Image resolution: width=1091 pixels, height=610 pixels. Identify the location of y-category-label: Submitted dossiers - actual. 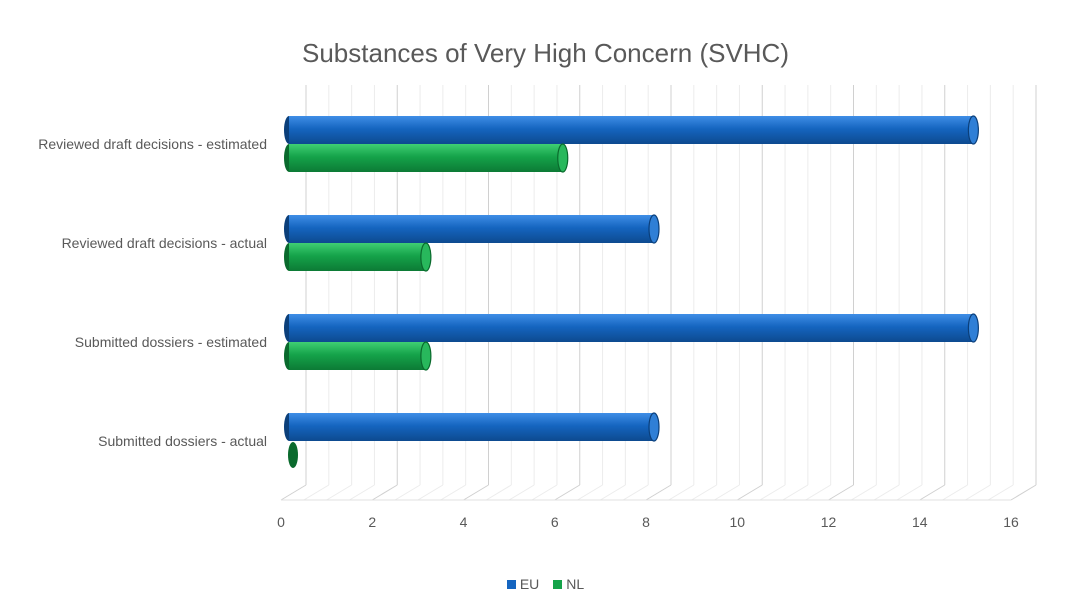
(182, 441).